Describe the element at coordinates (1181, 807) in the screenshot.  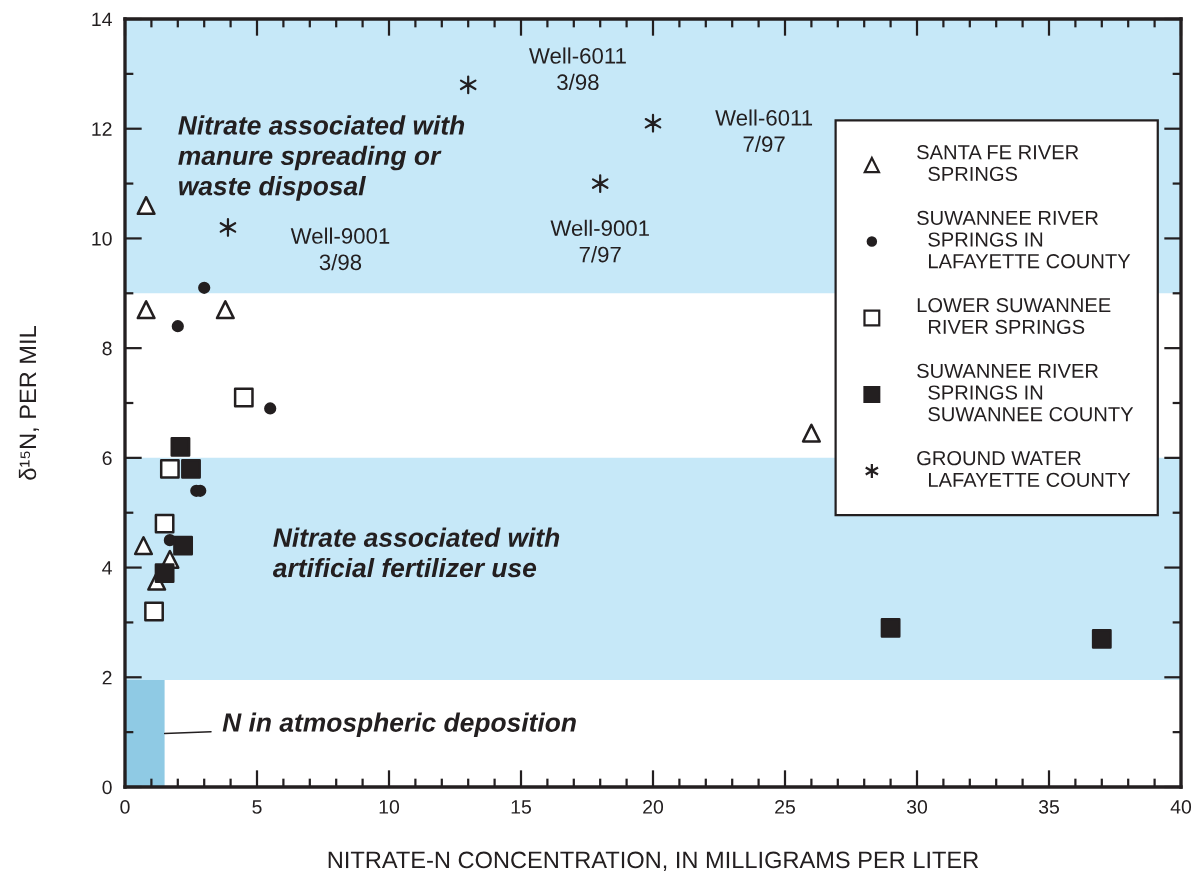
I see `x-tick-label: 40` at that location.